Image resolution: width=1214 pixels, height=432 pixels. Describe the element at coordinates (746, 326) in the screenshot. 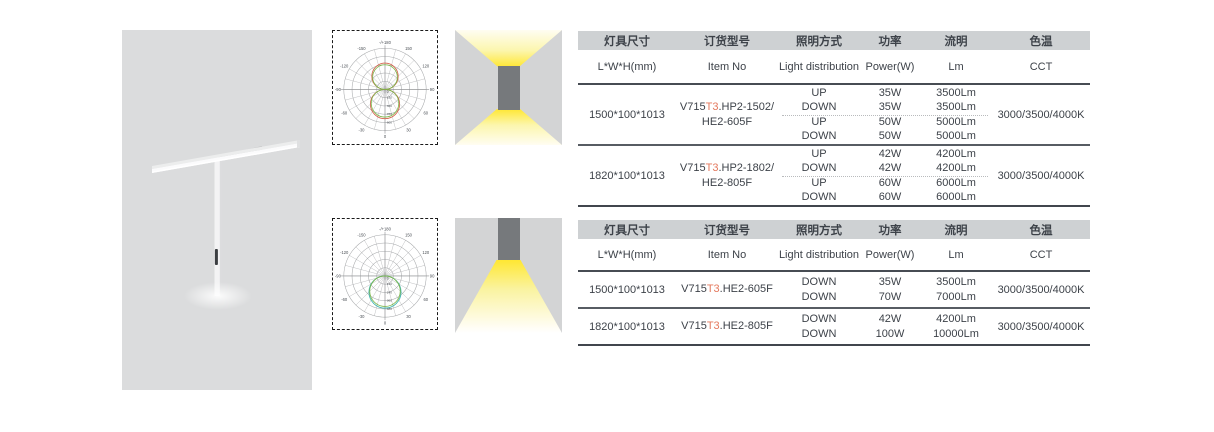

I see `model-suffix: .HE2-805F` at that location.